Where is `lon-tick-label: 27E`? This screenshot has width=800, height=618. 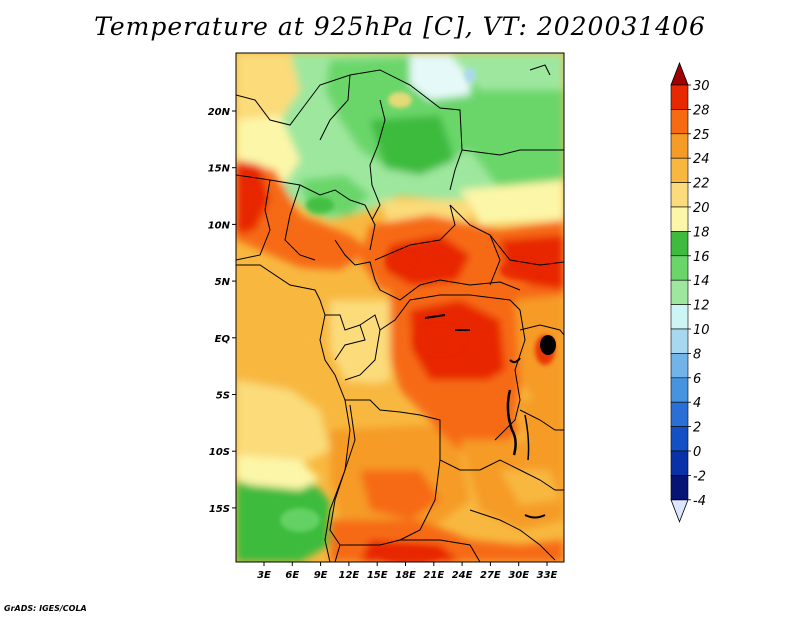 lon-tick-label: 27E is located at coordinates (490, 575).